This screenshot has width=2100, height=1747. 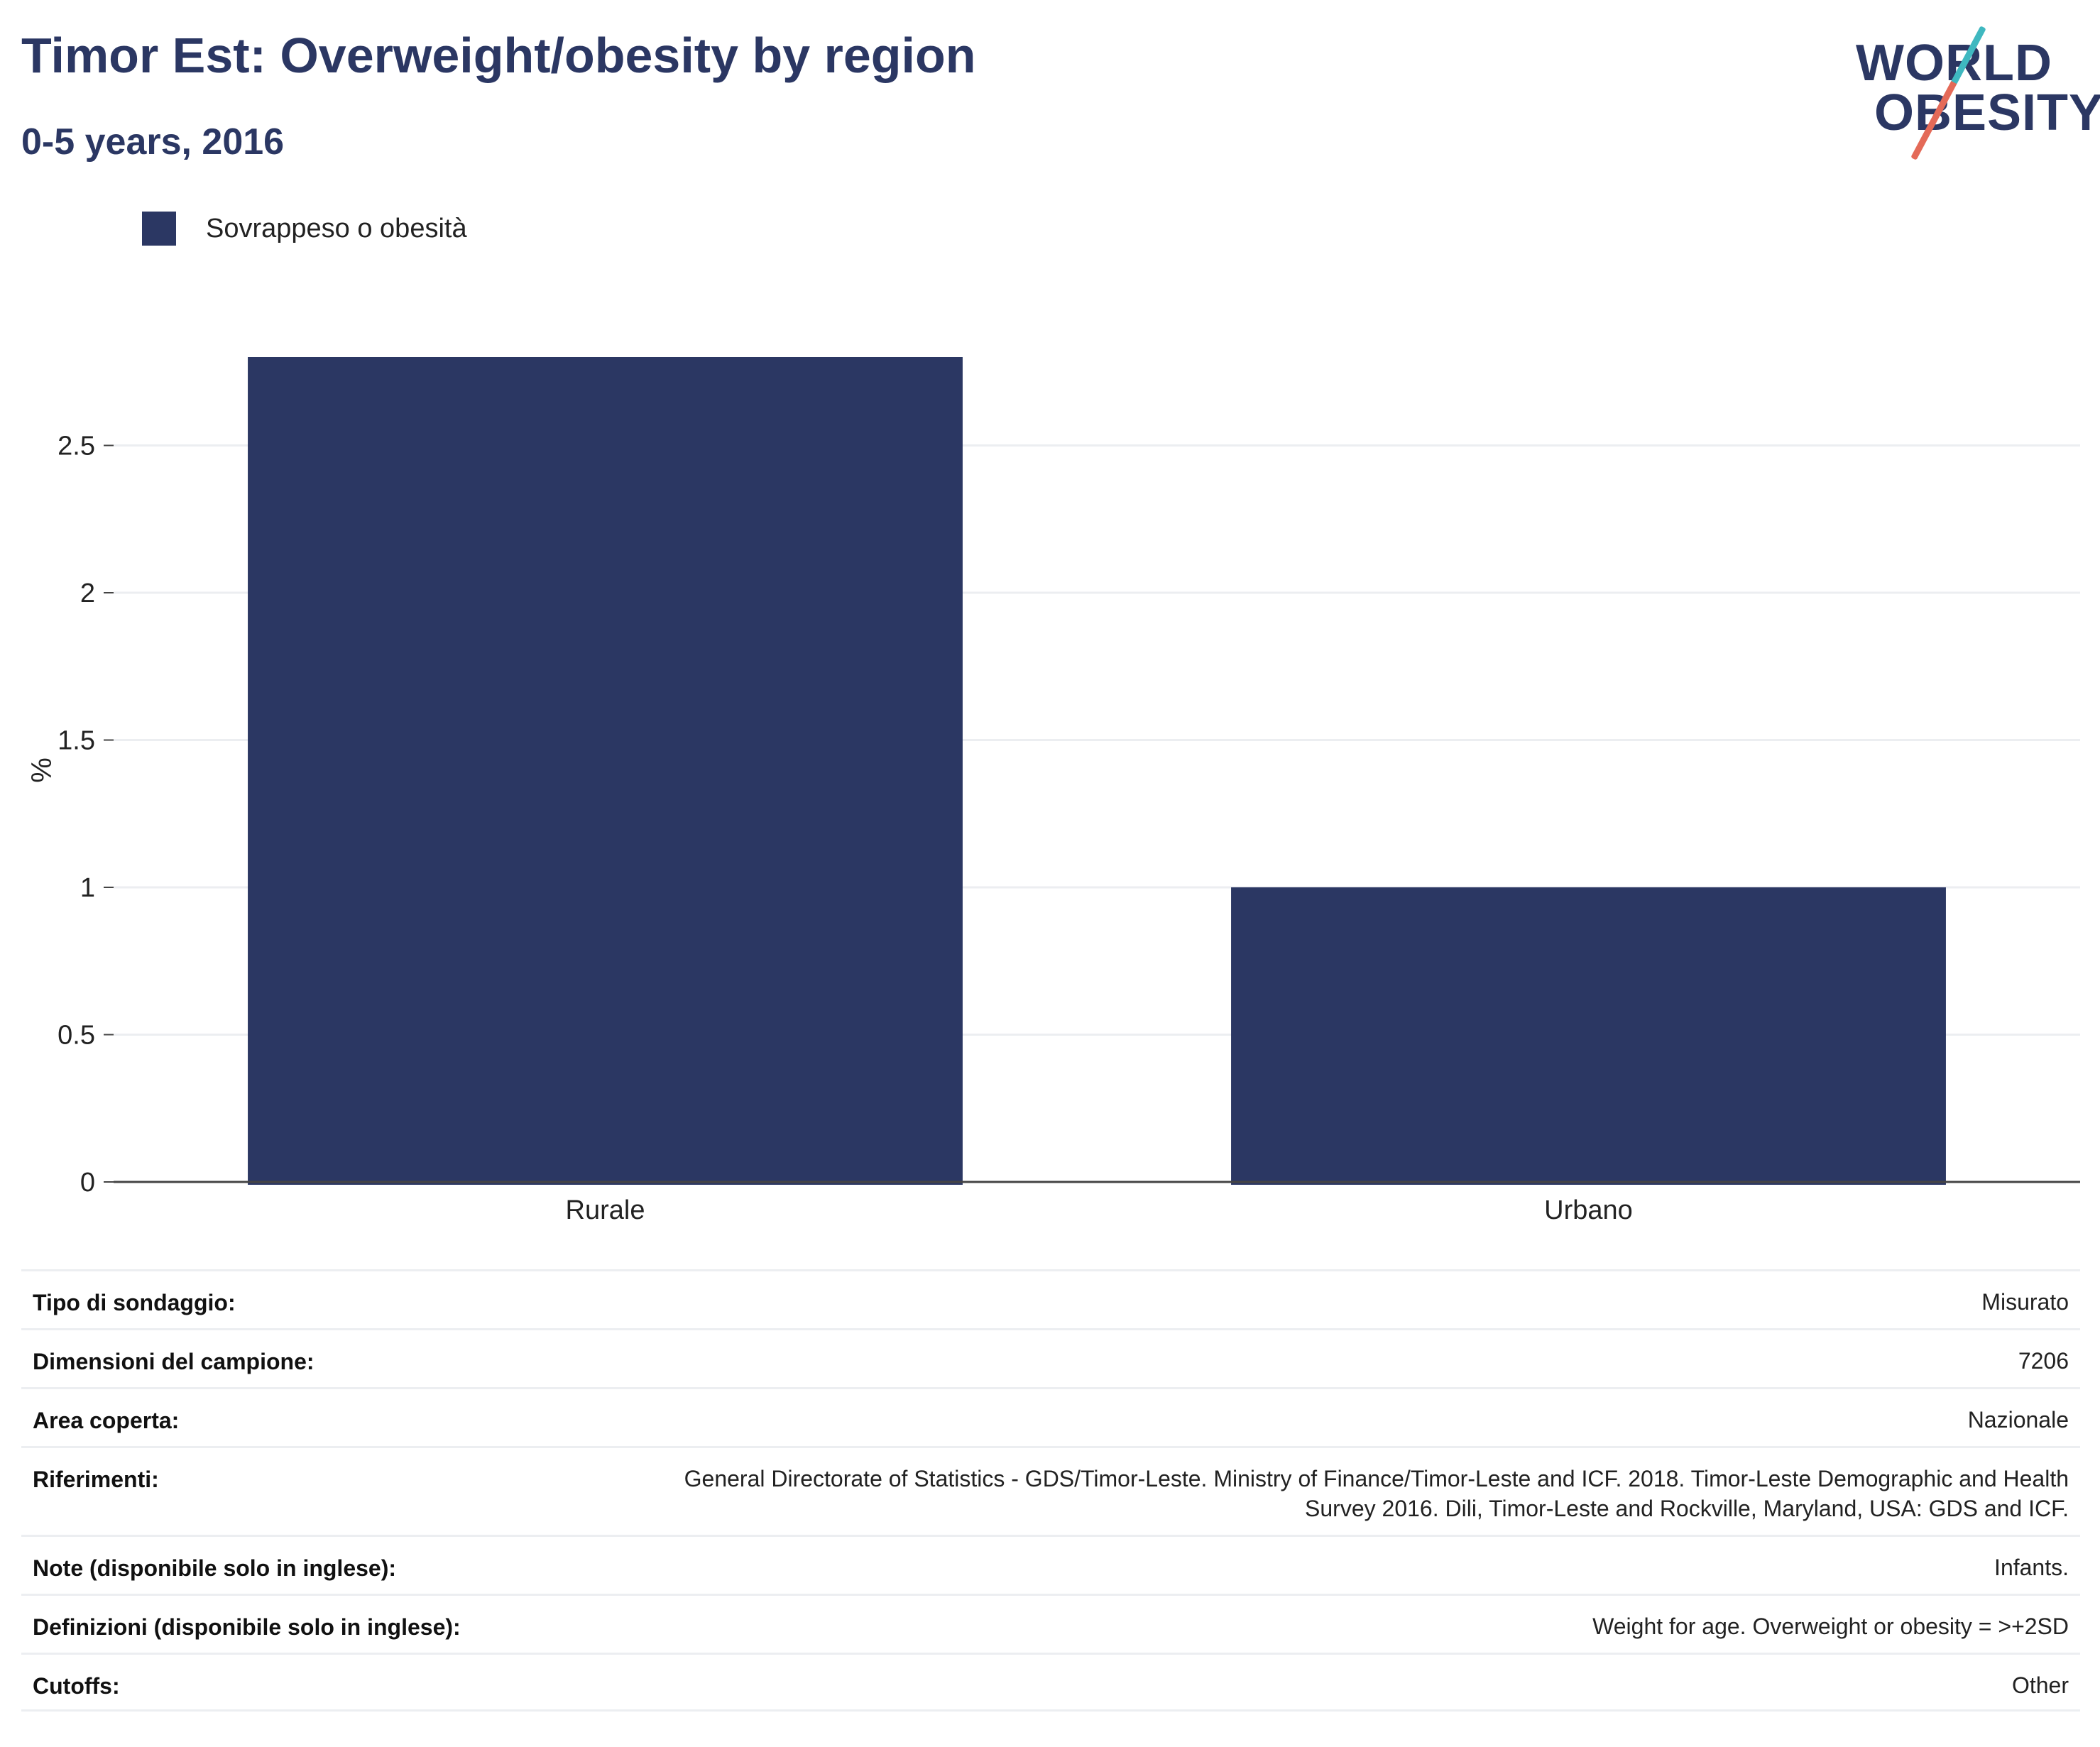 I want to click on y-axis-label: %, so click(x=42, y=770).